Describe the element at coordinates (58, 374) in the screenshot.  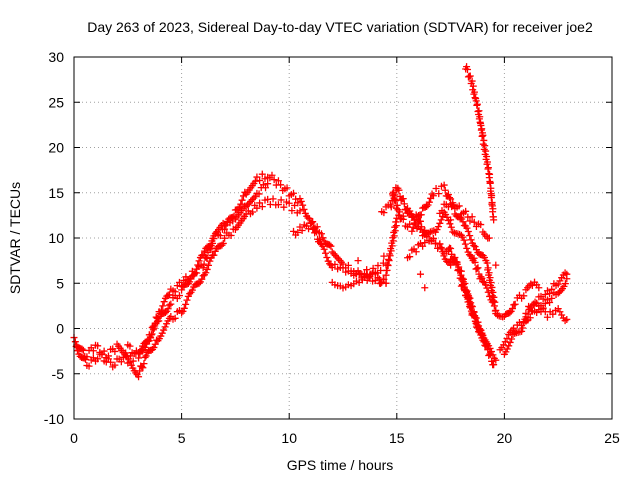
I see `y-tick-label: -5` at that location.